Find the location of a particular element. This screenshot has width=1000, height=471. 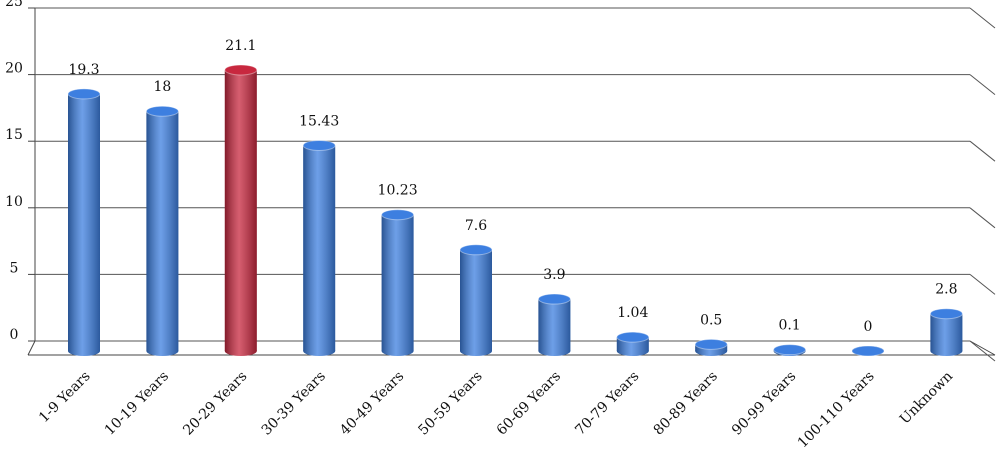

x-tick-label: 40-49 Years is located at coordinates (372, 403).